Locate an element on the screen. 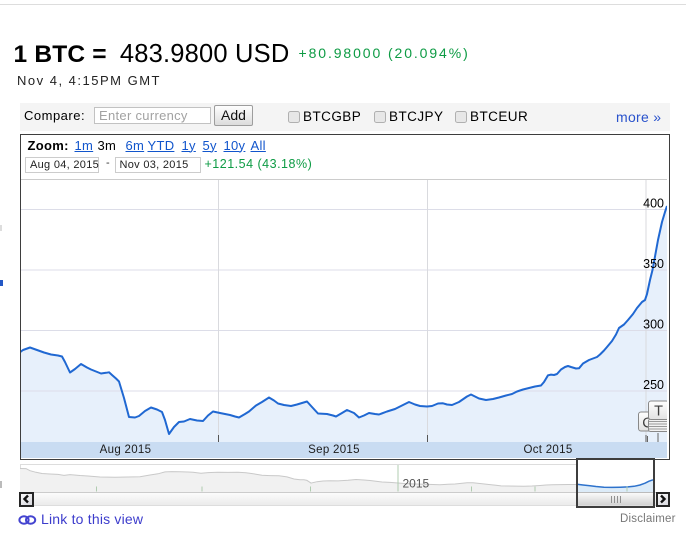  svg-text: 400 is located at coordinates (653, 203).